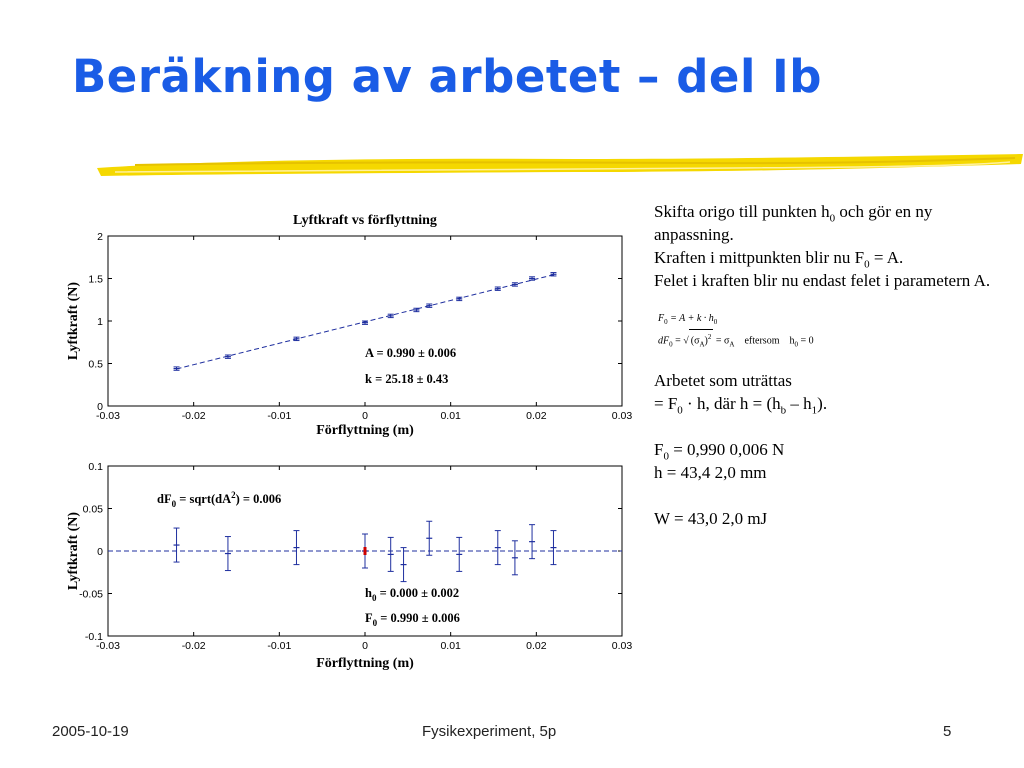  I want to click on value-work: W = 43,0 2,0 mJ, so click(711, 518).